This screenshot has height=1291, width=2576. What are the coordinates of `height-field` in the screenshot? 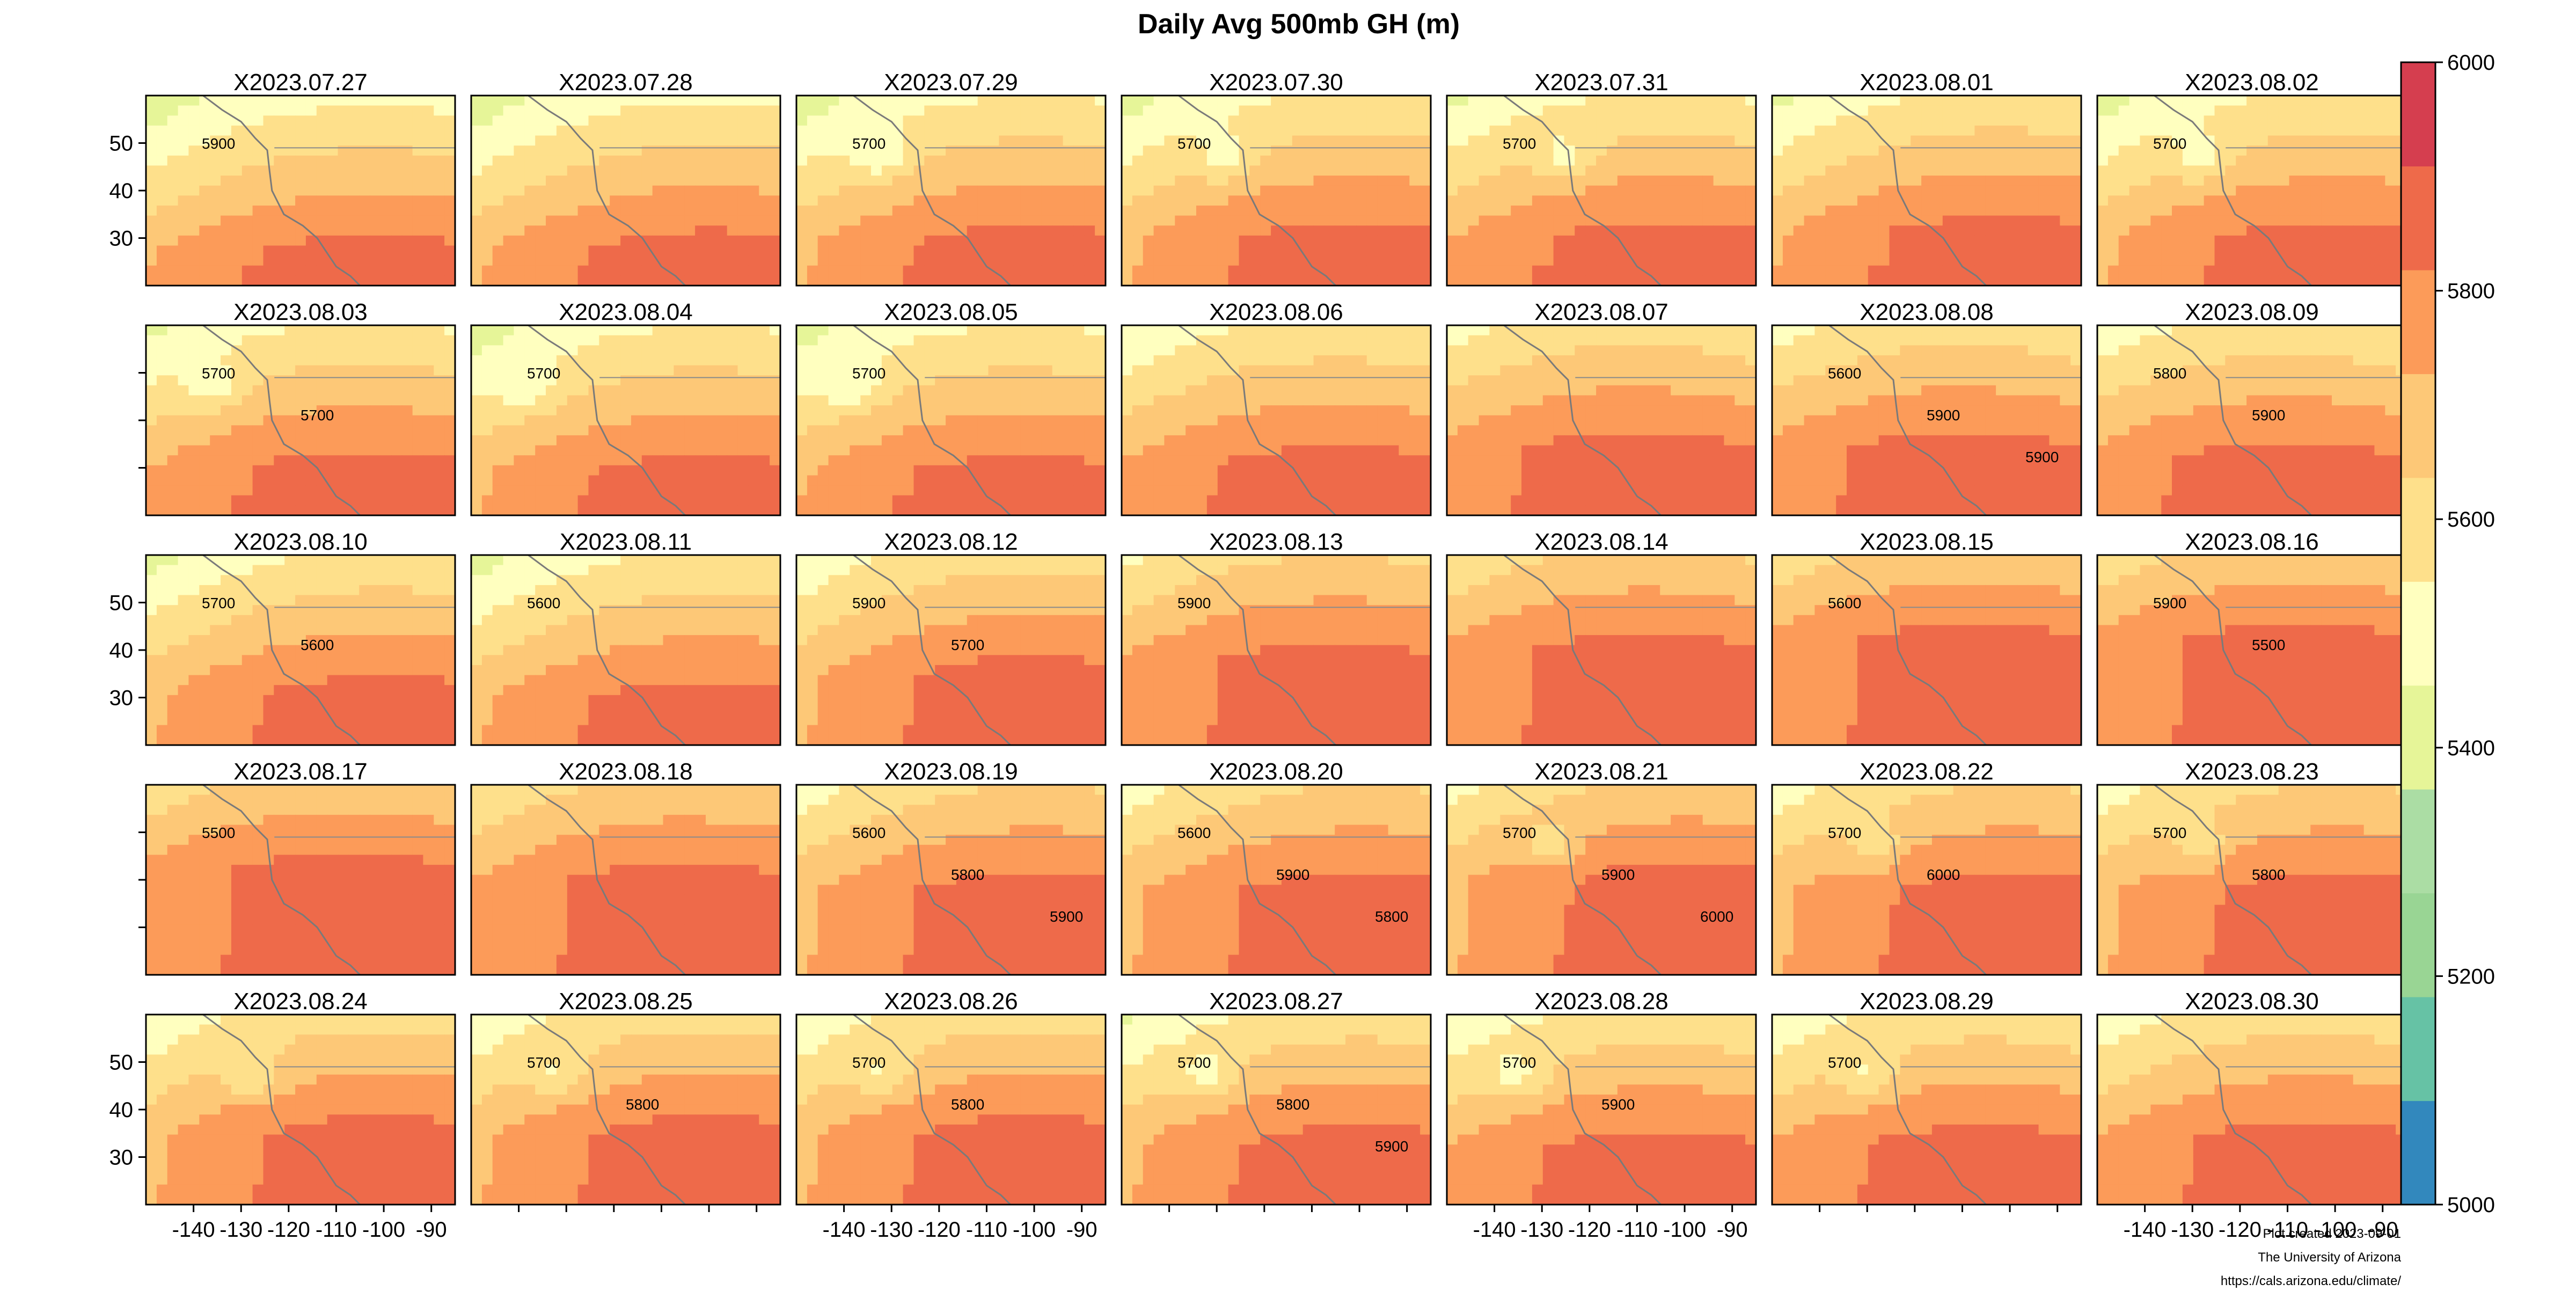 It's located at (626, 191).